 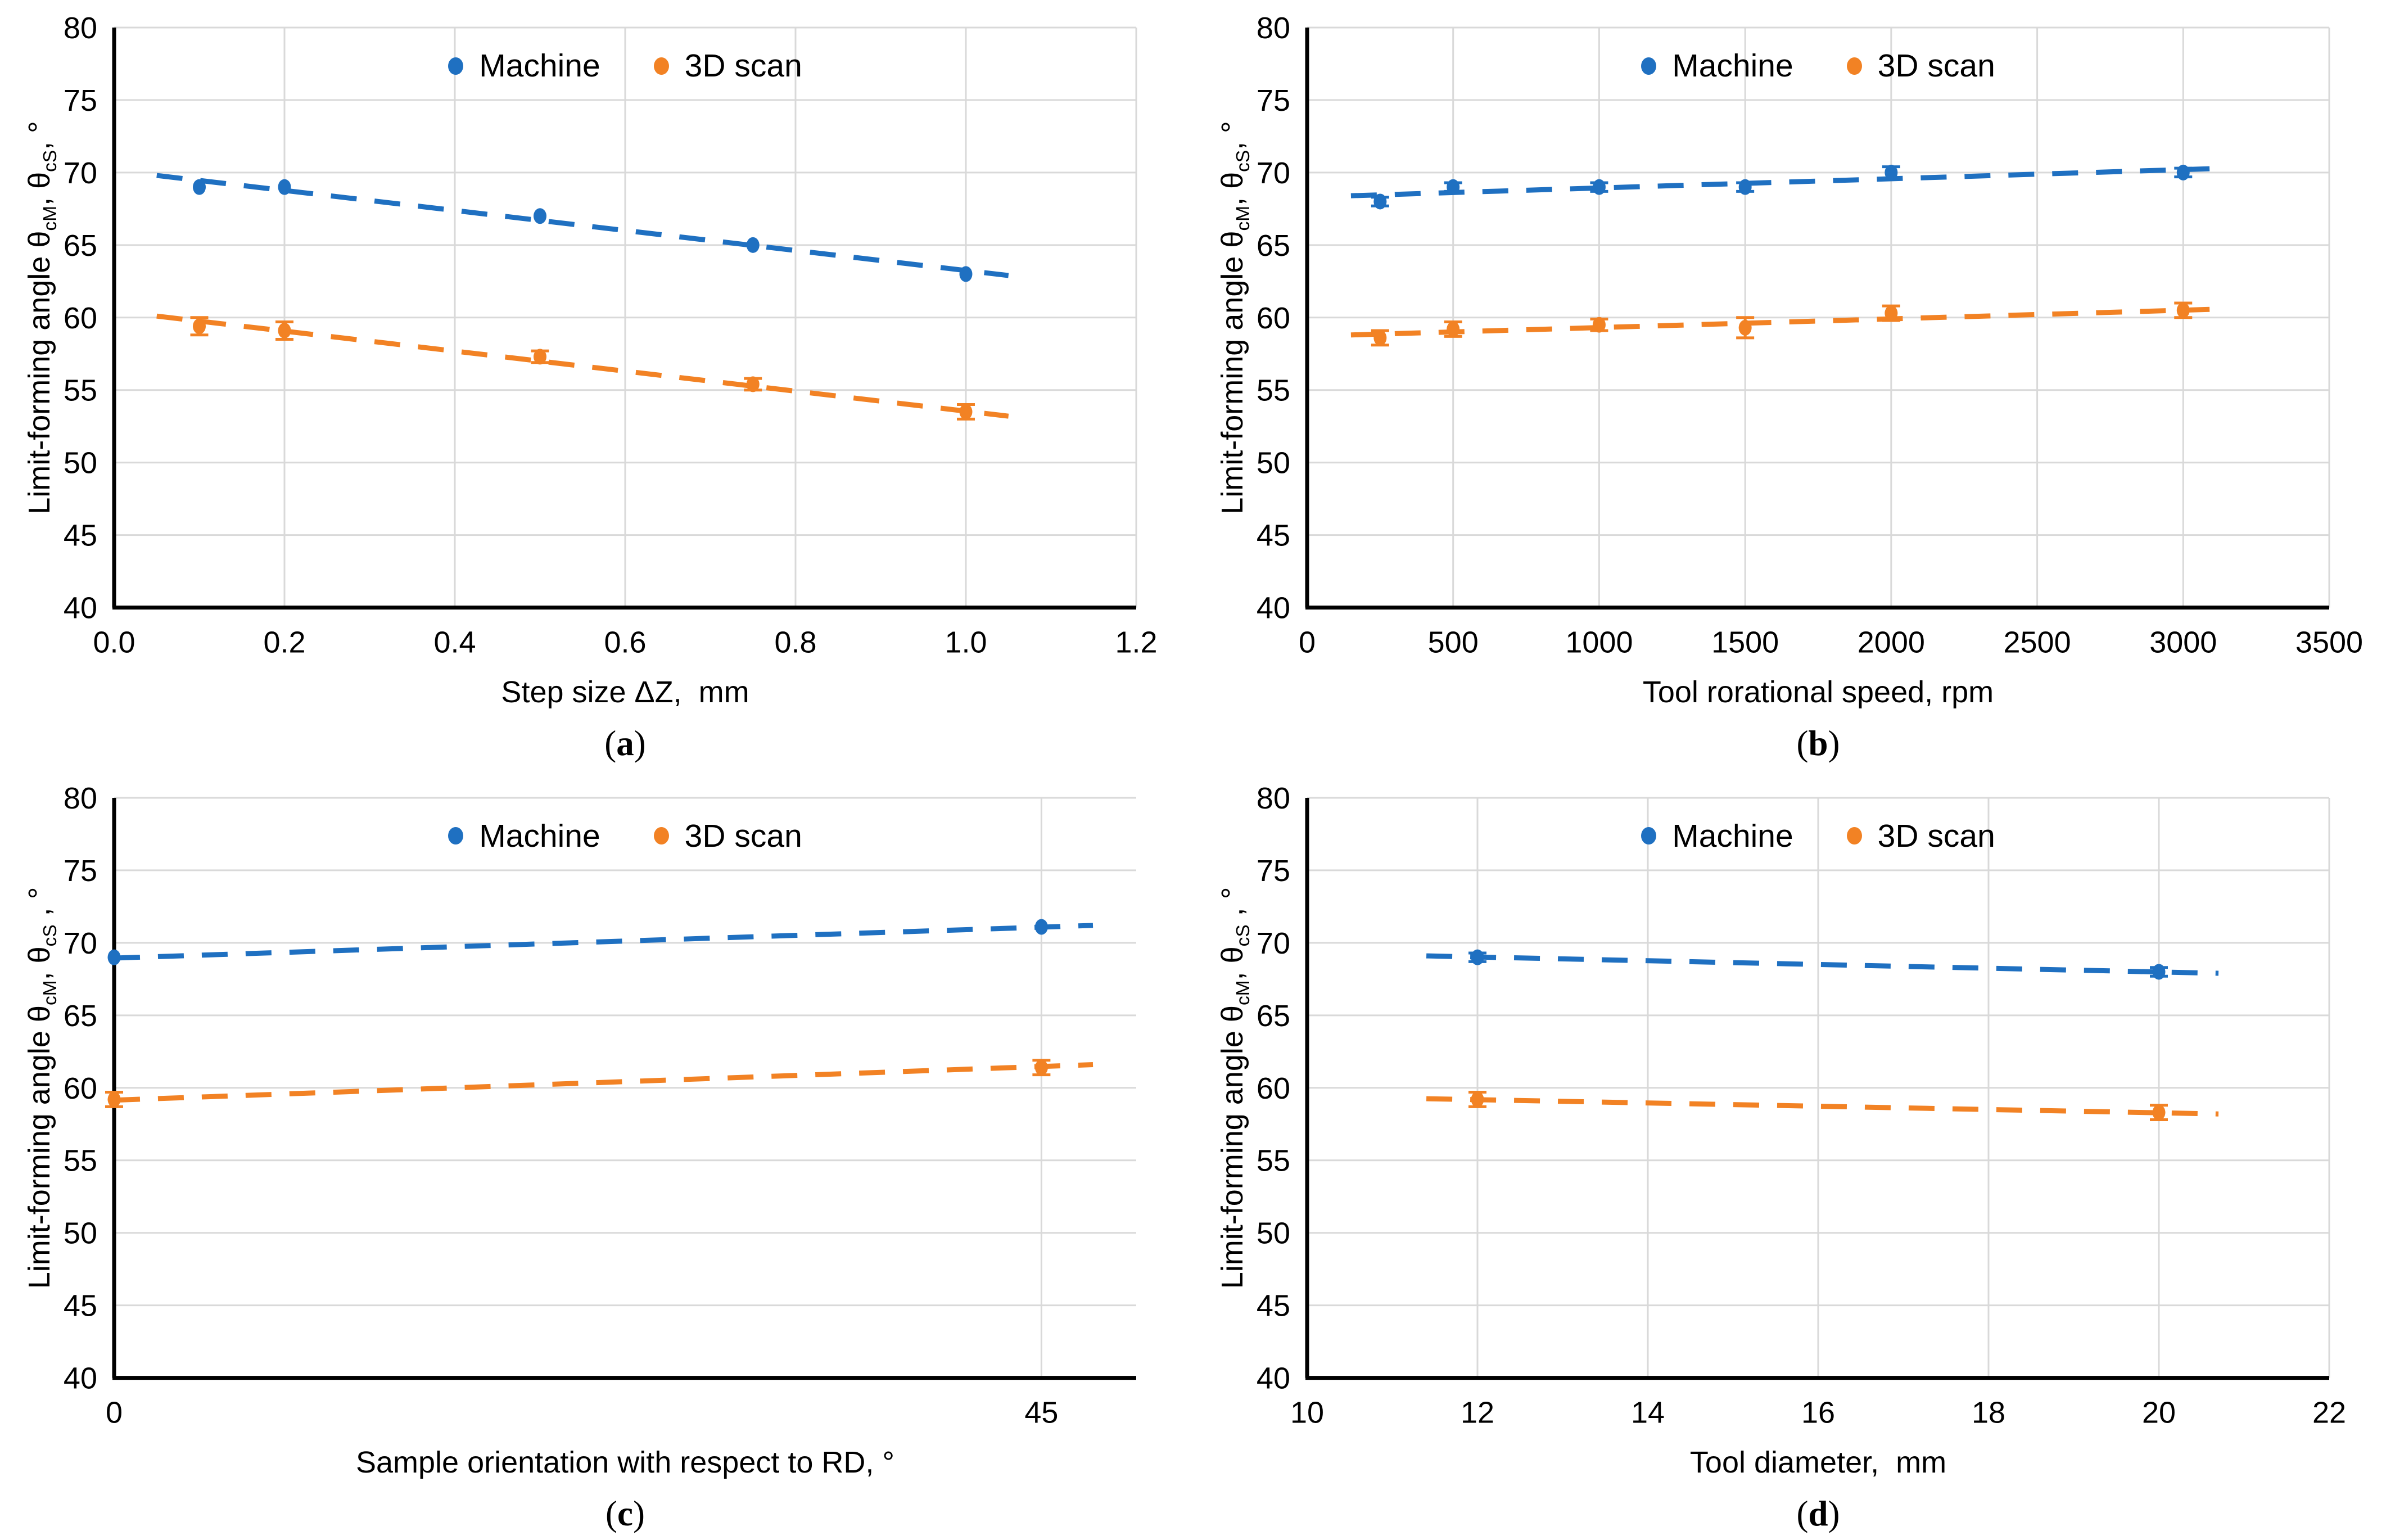 What do you see at coordinates (1648, 1412) in the screenshot?
I see `x-tick-label: 14` at bounding box center [1648, 1412].